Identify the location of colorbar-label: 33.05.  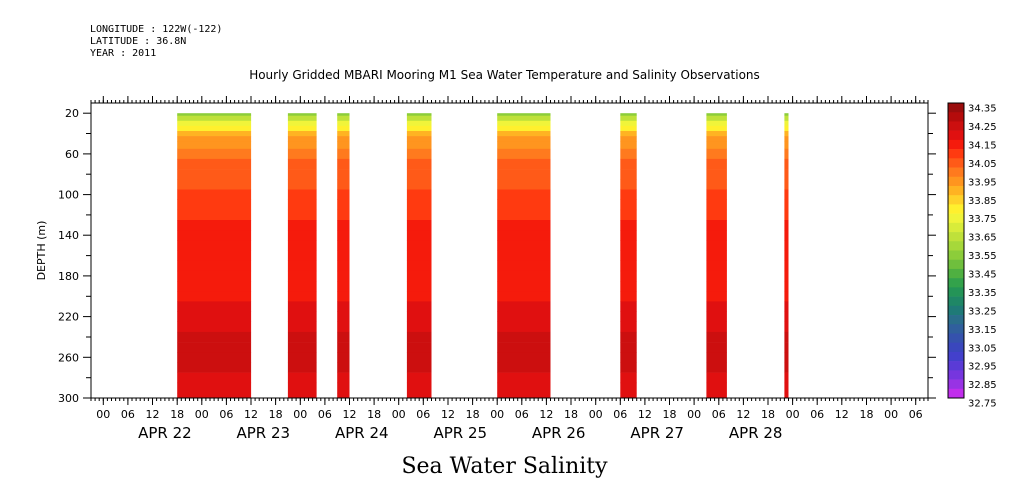
(982, 348).